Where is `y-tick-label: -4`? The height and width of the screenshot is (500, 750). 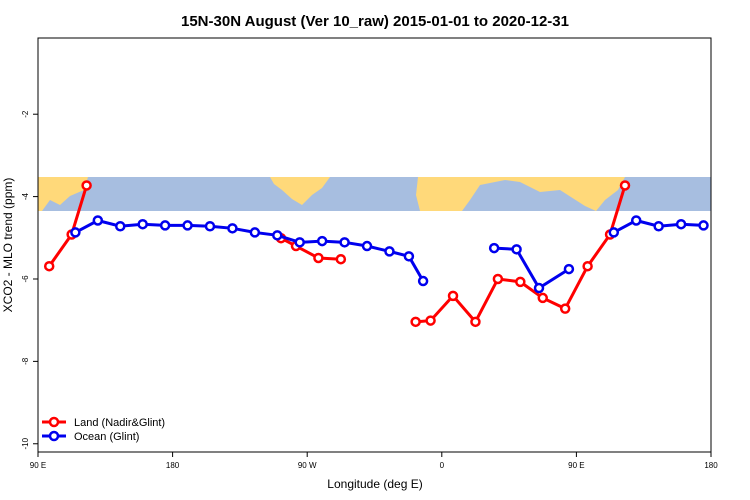 y-tick-label: -4 is located at coordinates (25, 196).